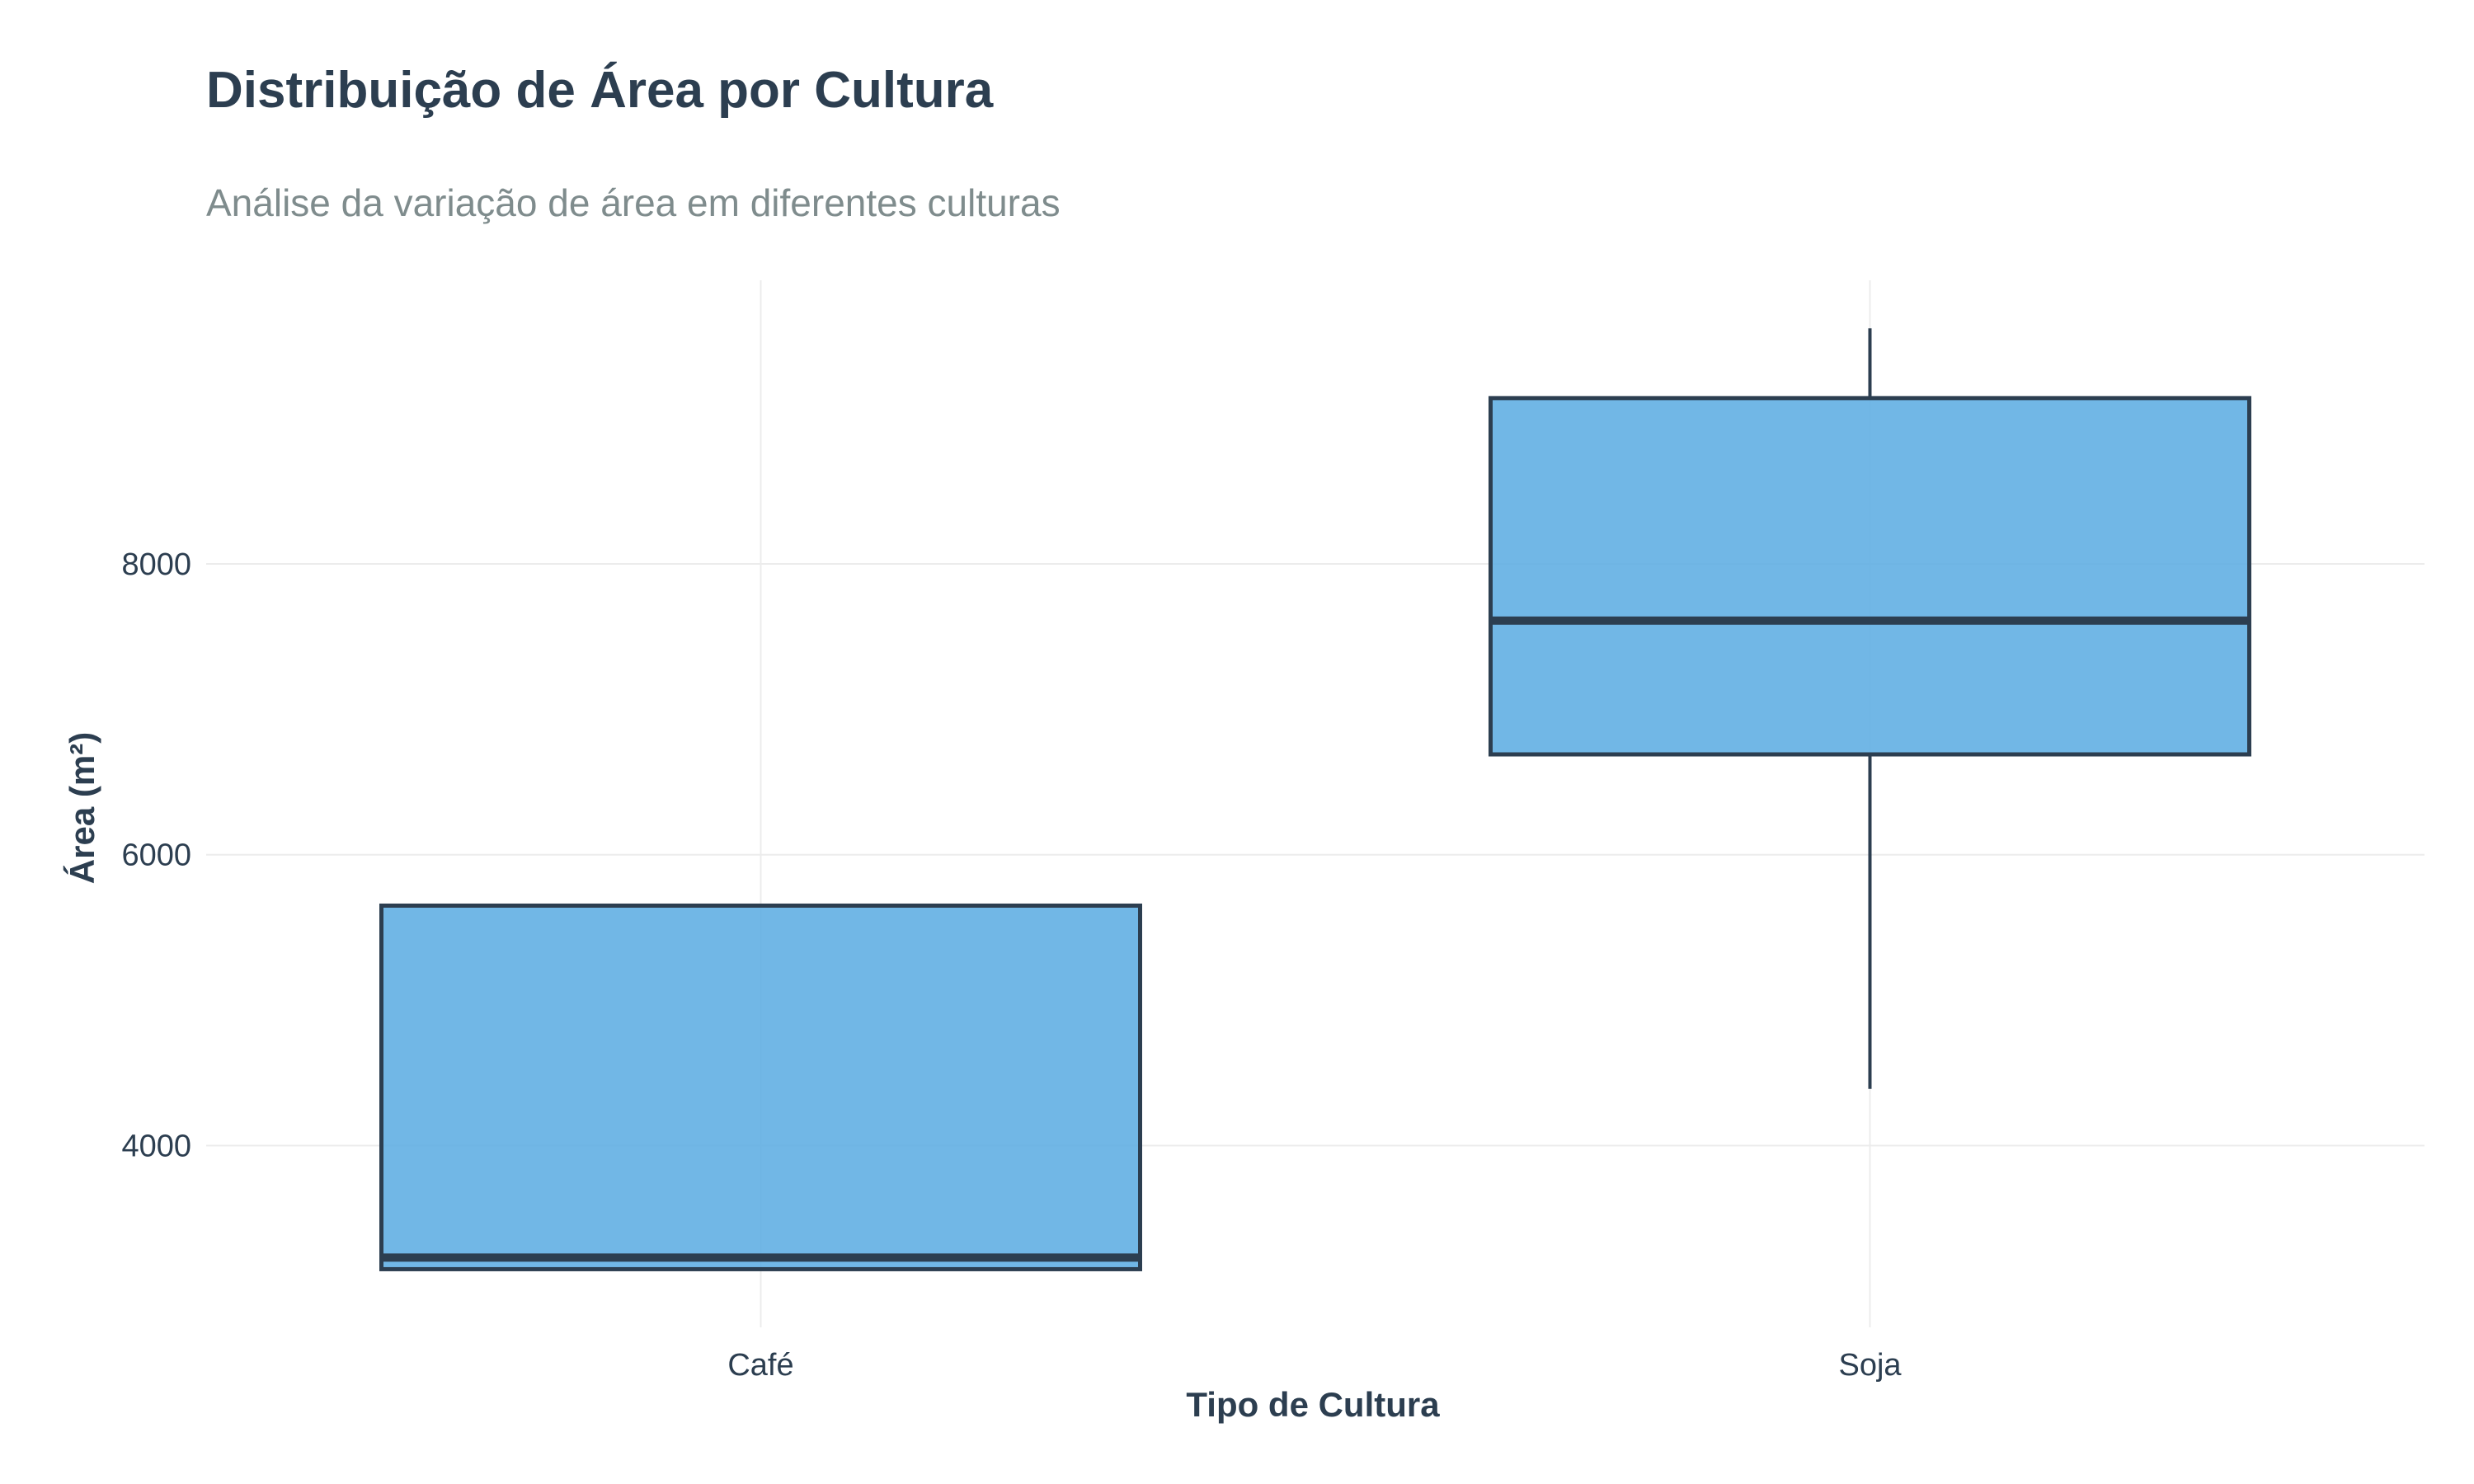  What do you see at coordinates (156, 564) in the screenshot?
I see `y-tick-label: 8000` at bounding box center [156, 564].